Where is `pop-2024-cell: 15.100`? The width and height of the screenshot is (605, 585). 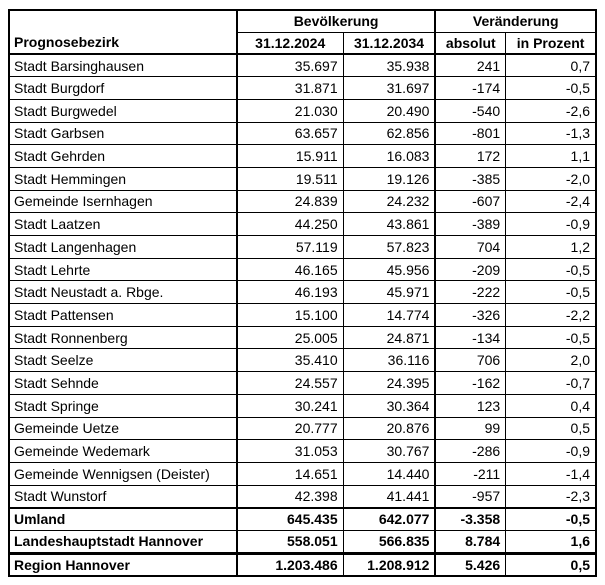 pop-2024-cell: 15.100 is located at coordinates (290, 315).